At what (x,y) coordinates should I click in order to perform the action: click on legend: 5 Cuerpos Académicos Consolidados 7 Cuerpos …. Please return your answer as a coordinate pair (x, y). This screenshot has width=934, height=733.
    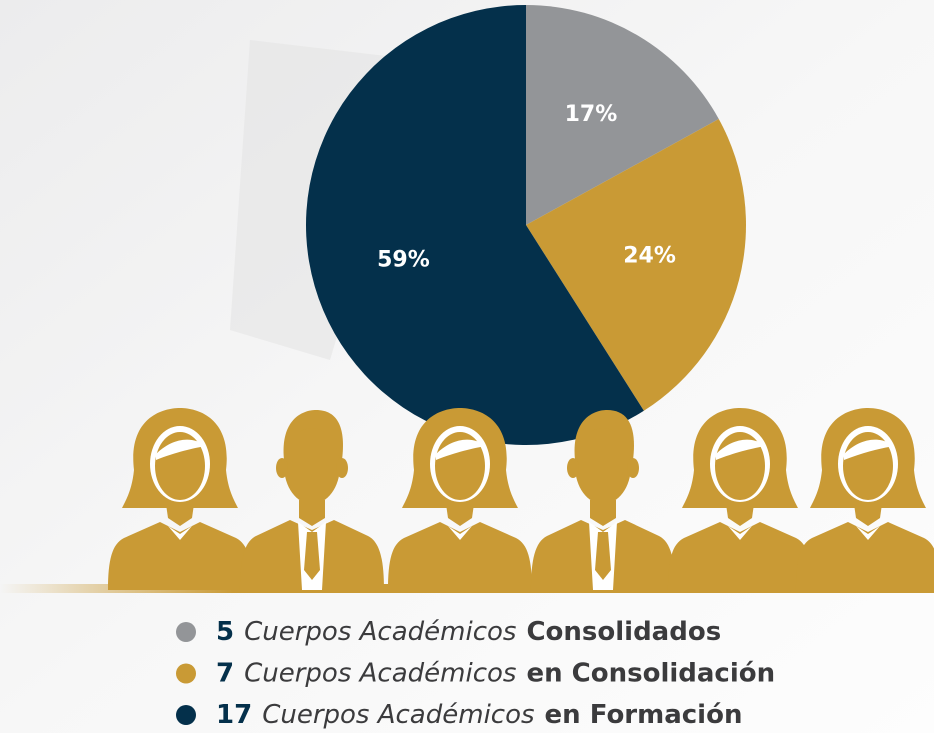
    Looking at the image, I should click on (475, 673).